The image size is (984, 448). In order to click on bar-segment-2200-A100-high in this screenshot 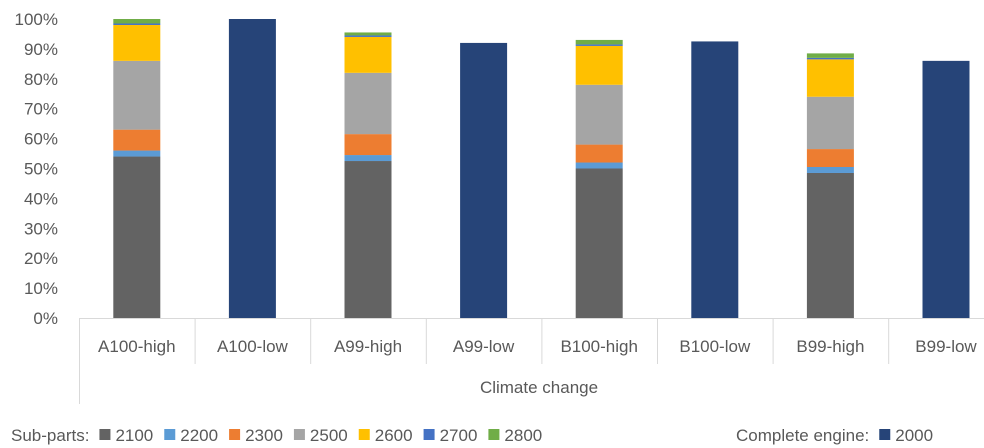, I will do `click(137, 153)`.